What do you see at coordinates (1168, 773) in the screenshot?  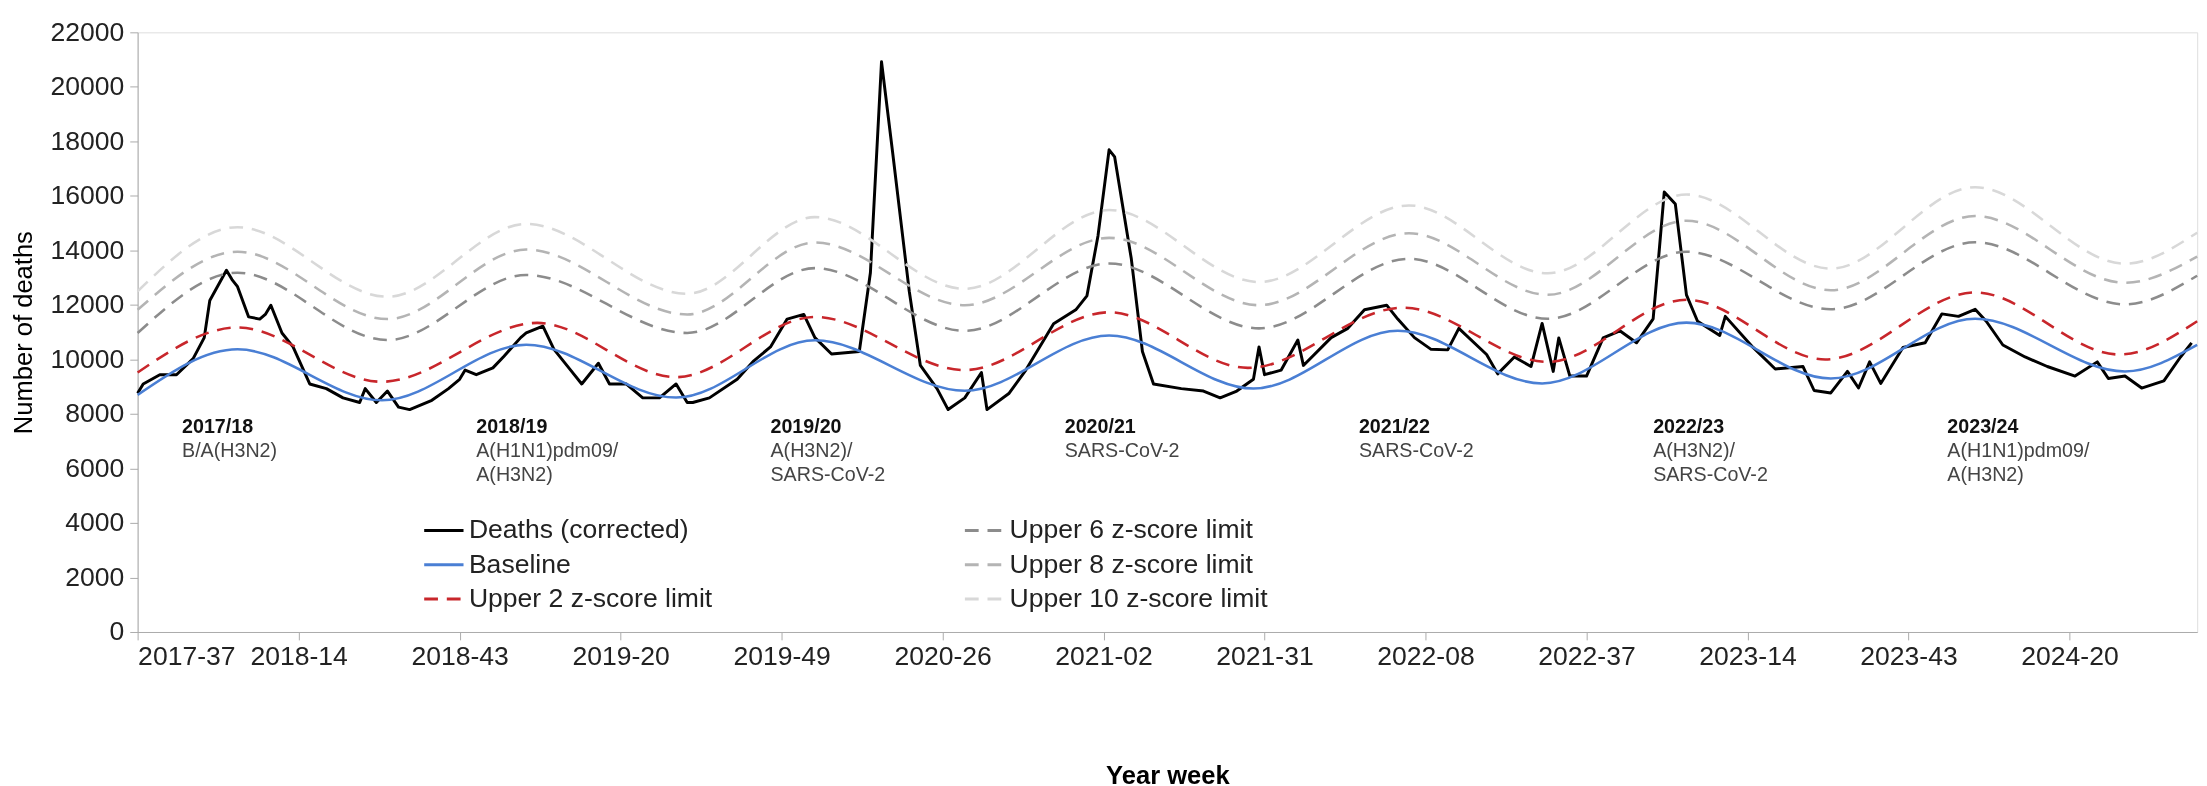 I see `x-axis-title: Year week` at bounding box center [1168, 773].